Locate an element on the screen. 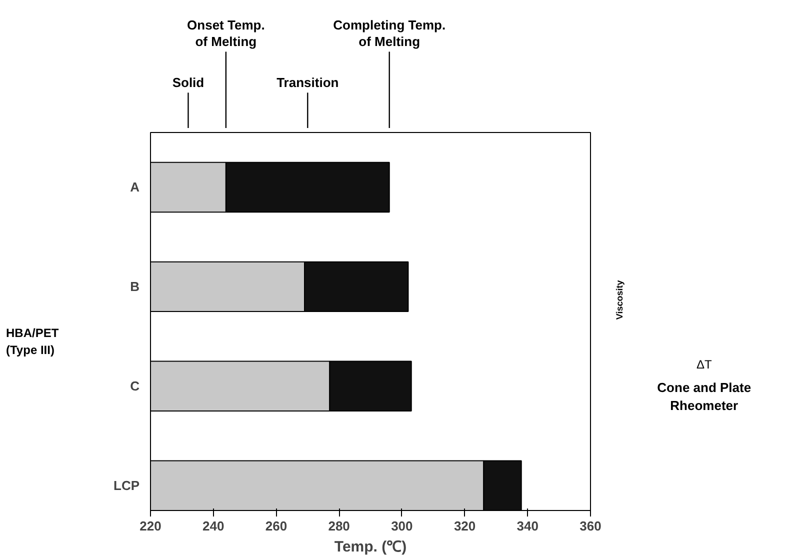 The height and width of the screenshot is (558, 791). x-tick-label: 280 is located at coordinates (339, 526).